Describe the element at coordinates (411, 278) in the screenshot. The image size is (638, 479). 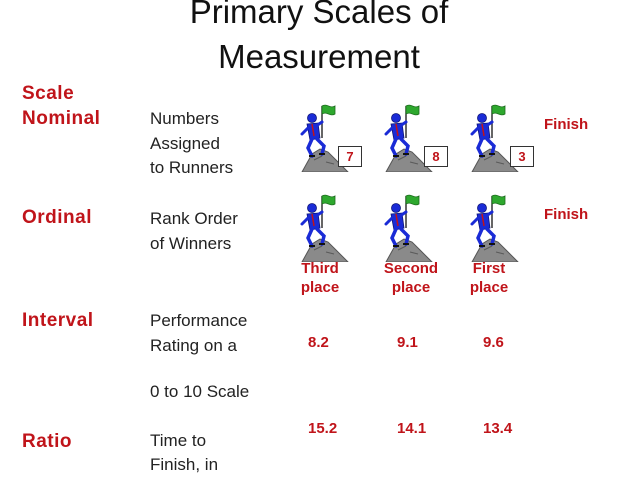
I see `place-label-second: Second place` at that location.